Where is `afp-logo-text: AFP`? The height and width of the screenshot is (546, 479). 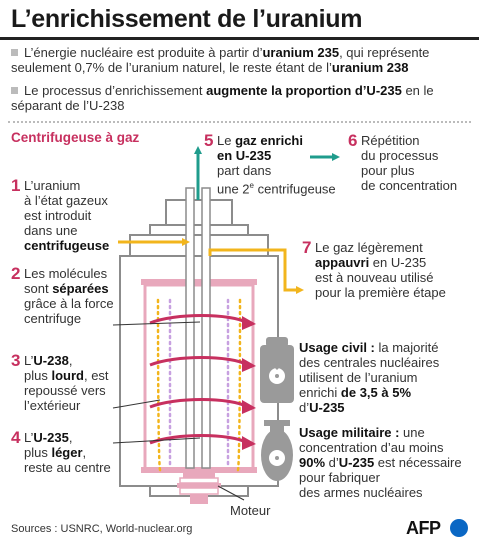
afp-logo-text: AFP is located at coordinates (423, 528).